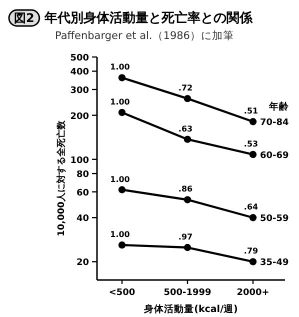 The image size is (299, 317). Describe the element at coordinates (251, 251) in the screenshot. I see `annotation: .79` at that location.